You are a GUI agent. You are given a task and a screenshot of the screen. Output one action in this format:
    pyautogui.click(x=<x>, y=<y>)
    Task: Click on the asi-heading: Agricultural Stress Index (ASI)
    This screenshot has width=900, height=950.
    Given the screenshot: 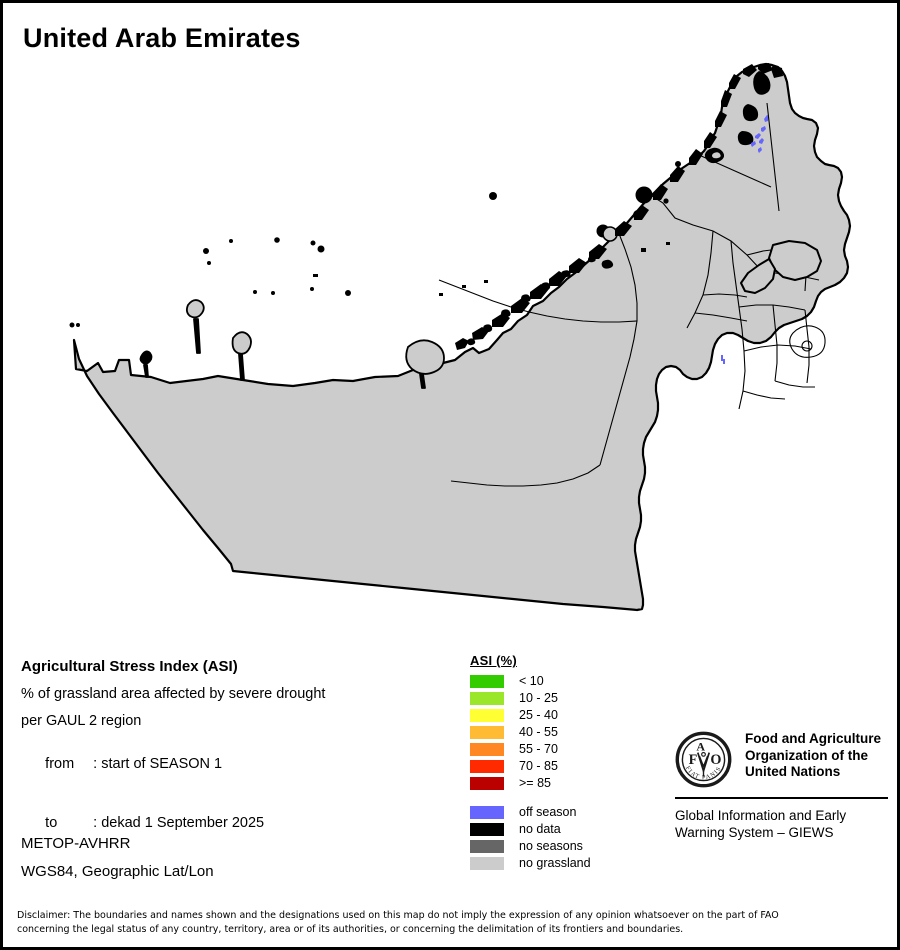 What is the action you would take?
    pyautogui.click(x=129, y=666)
    